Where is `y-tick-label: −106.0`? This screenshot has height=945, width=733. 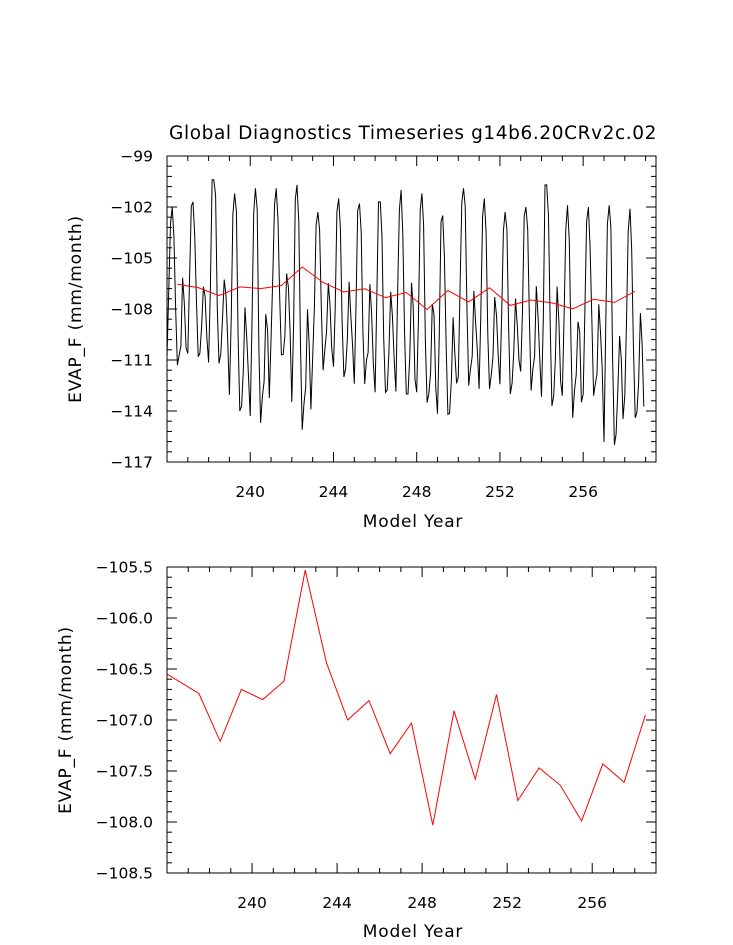
y-tick-label: −106.0 is located at coordinates (124, 619).